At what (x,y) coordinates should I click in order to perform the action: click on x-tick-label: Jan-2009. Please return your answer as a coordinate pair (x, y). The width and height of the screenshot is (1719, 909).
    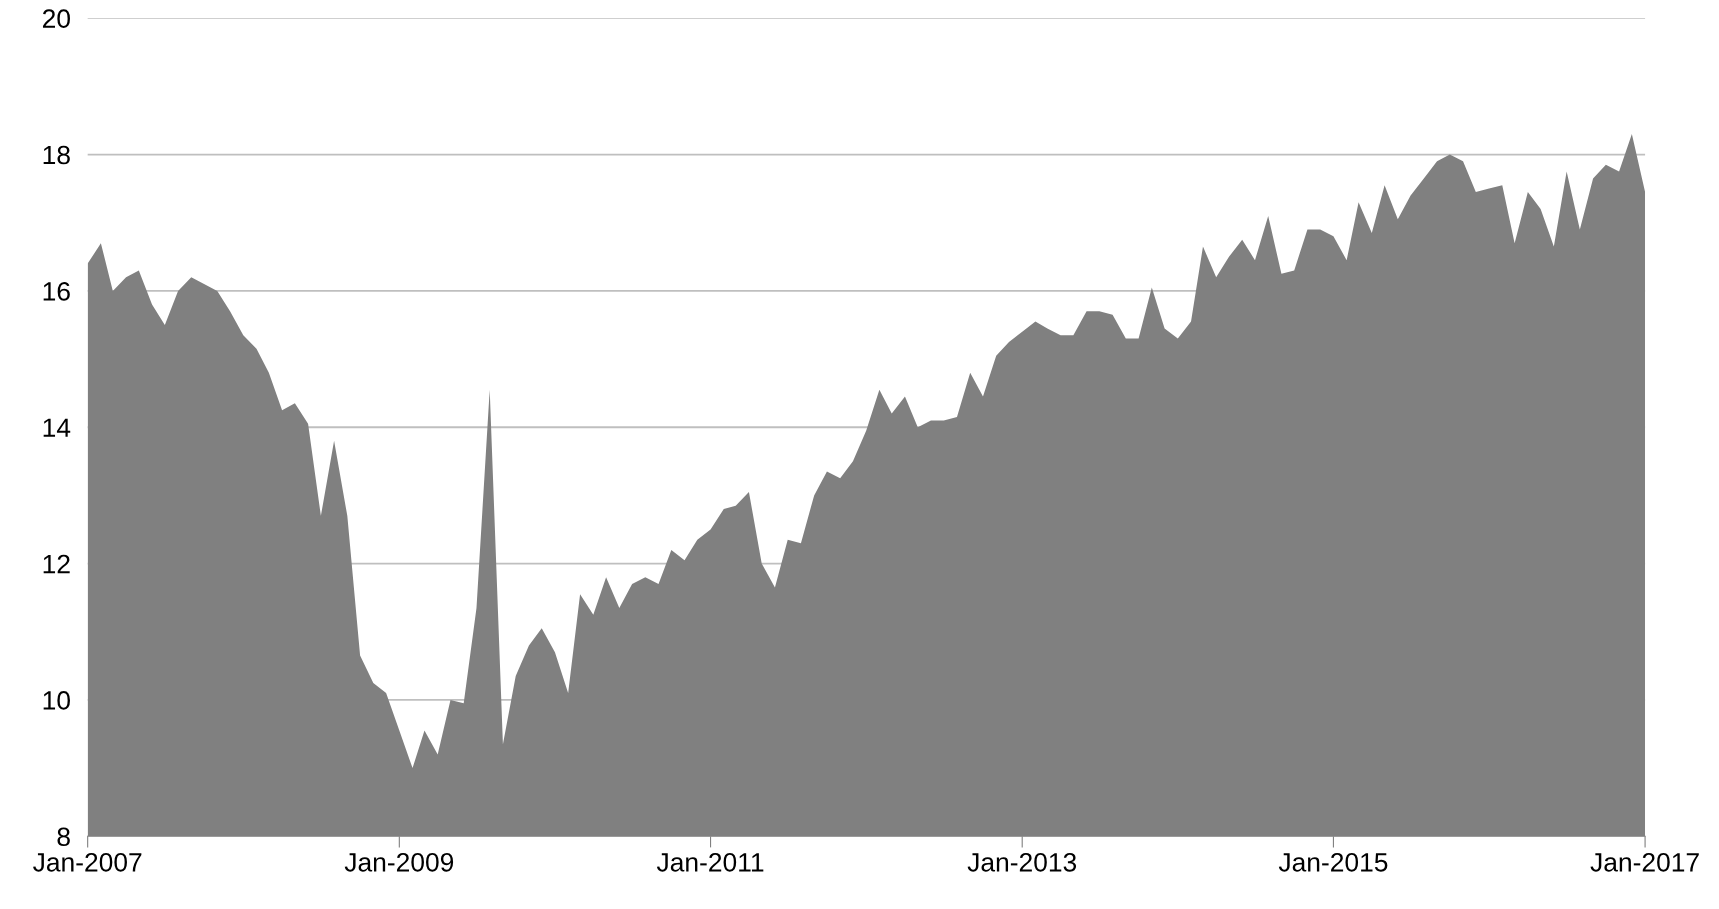
    Looking at the image, I should click on (399, 862).